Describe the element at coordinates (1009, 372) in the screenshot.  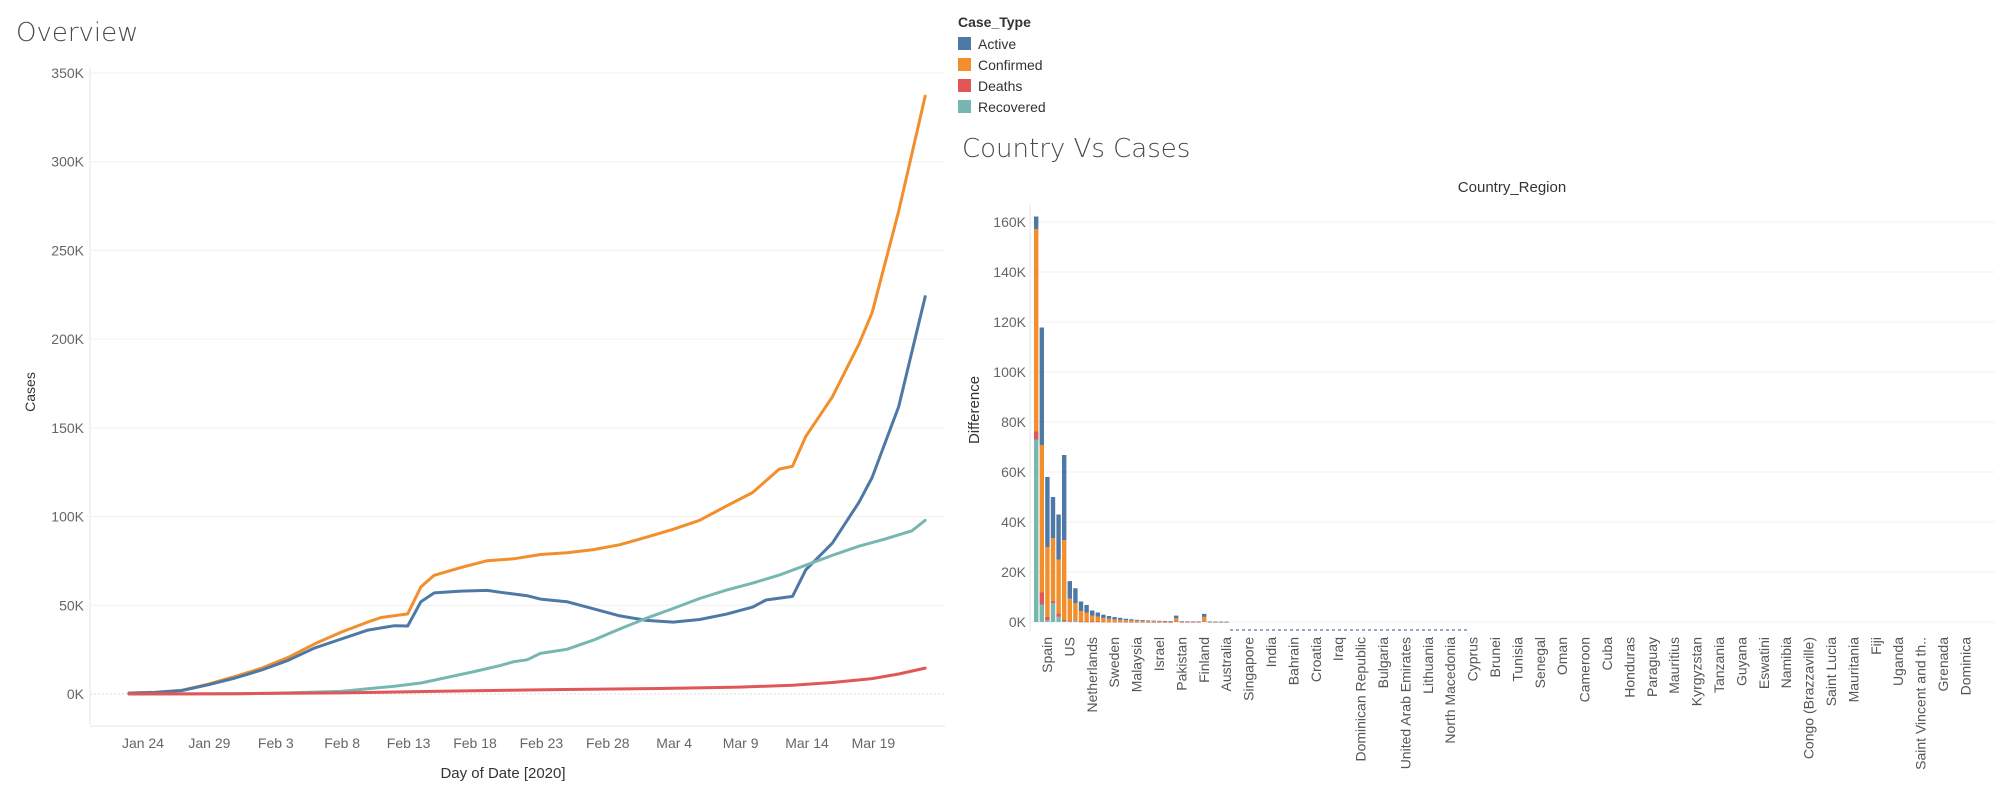
I see `country-y-tick-100k: 100K` at that location.